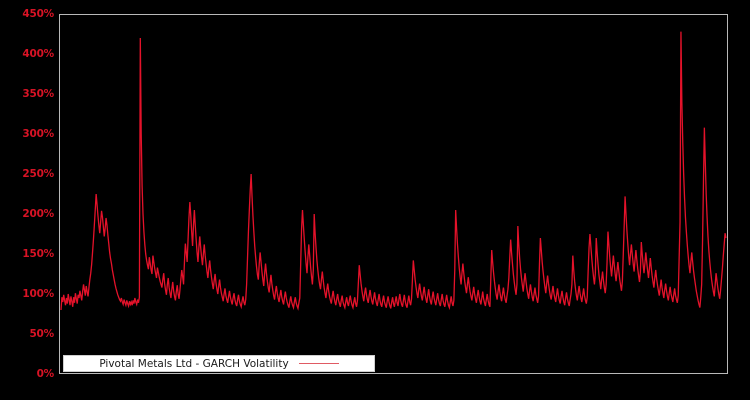 Image resolution: width=750 pixels, height=400 pixels. I want to click on y-axis-tick-300: 300%, so click(38, 133).